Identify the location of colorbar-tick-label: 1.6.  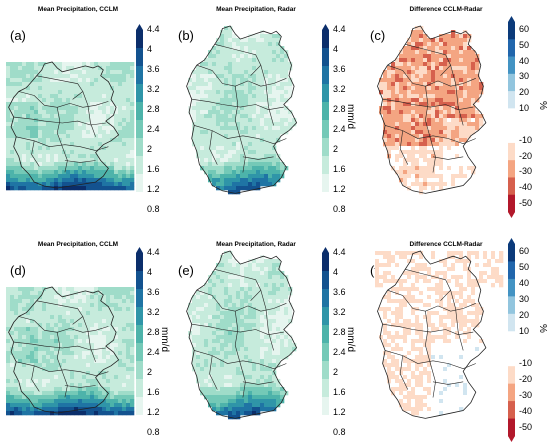
(153, 169).